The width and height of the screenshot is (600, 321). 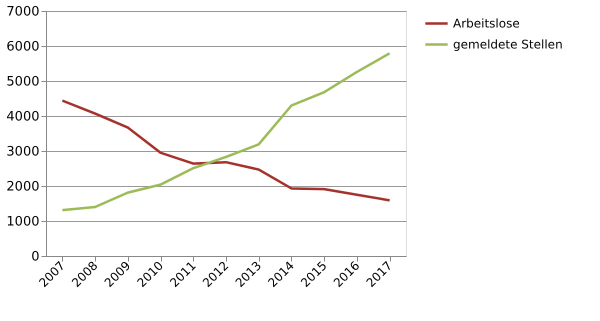 I want to click on y-tick-label: 4000, so click(x=23, y=117).